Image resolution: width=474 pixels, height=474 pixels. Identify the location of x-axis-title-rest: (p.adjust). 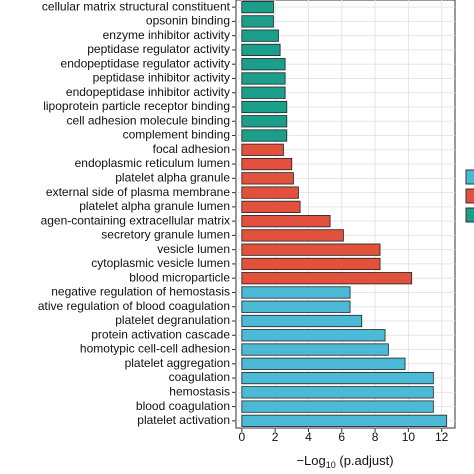
(365, 460).